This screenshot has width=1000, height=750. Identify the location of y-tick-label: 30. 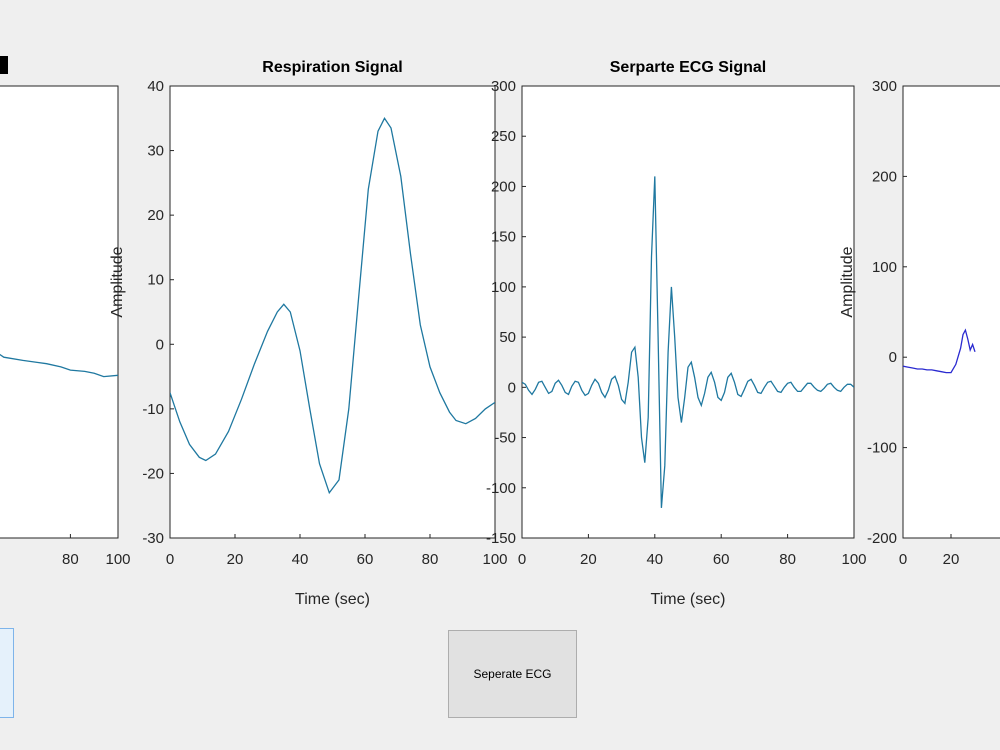
(155, 151).